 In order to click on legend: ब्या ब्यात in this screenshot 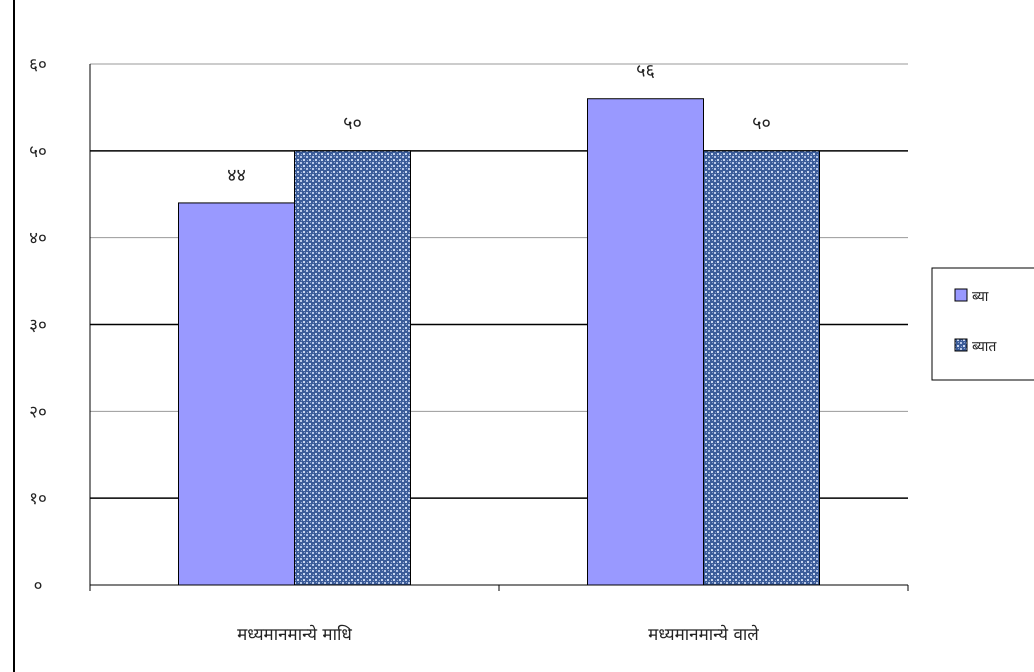, I will do `click(982, 324)`.